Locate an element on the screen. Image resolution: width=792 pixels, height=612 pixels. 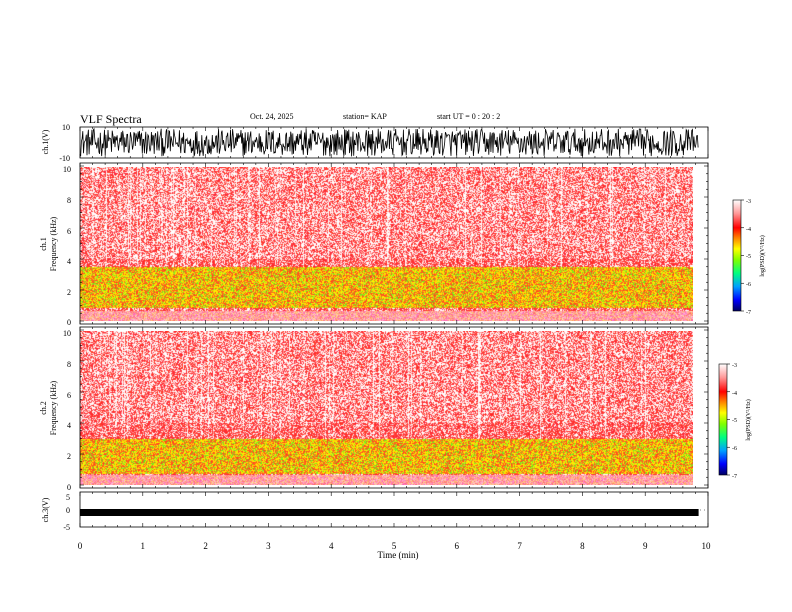
date-label: Oct. 24, 2025 is located at coordinates (272, 116).